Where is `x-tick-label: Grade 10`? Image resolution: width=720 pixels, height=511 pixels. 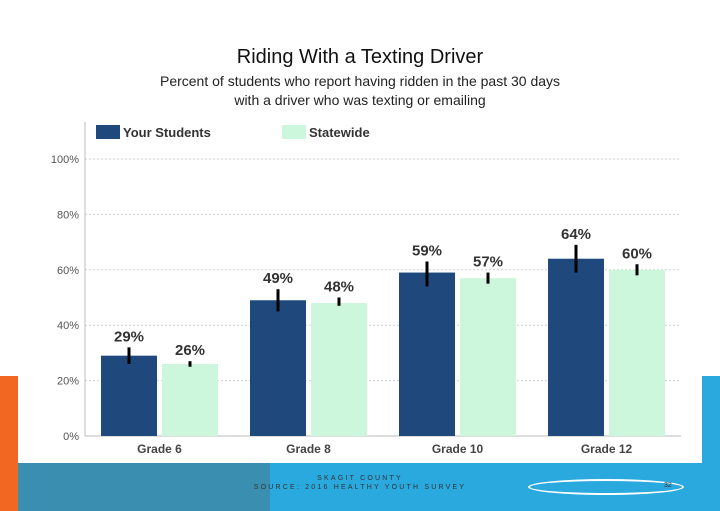
x-tick-label: Grade 10 is located at coordinates (458, 449).